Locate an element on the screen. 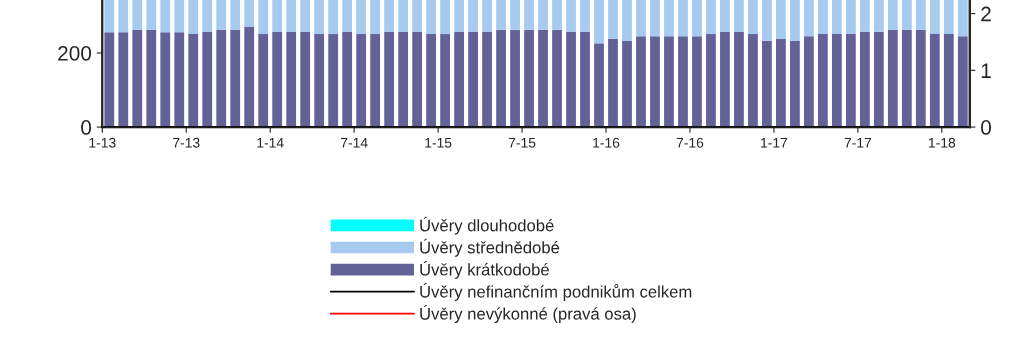 This screenshot has width=1023, height=338. x-tick-label: 7-14 is located at coordinates (354, 143).